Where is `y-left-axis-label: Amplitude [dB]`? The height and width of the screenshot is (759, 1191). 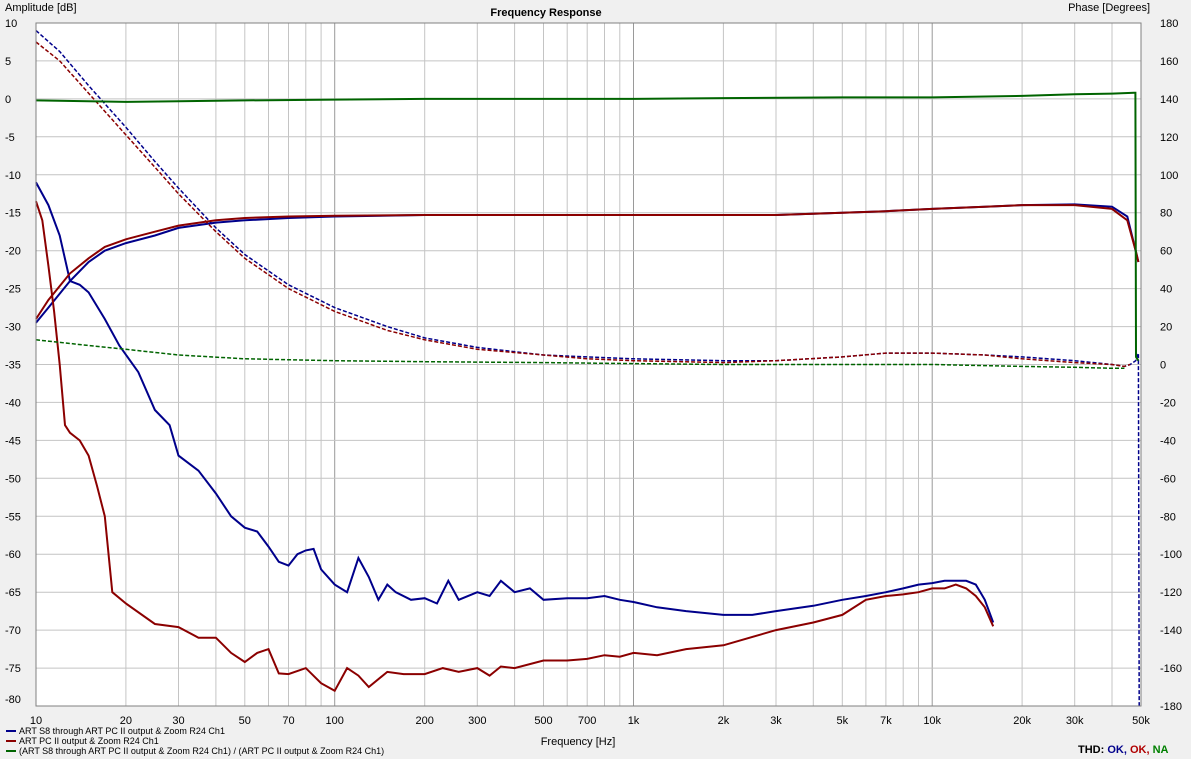 y-left-axis-label: Amplitude [dB] is located at coordinates (41, 8).